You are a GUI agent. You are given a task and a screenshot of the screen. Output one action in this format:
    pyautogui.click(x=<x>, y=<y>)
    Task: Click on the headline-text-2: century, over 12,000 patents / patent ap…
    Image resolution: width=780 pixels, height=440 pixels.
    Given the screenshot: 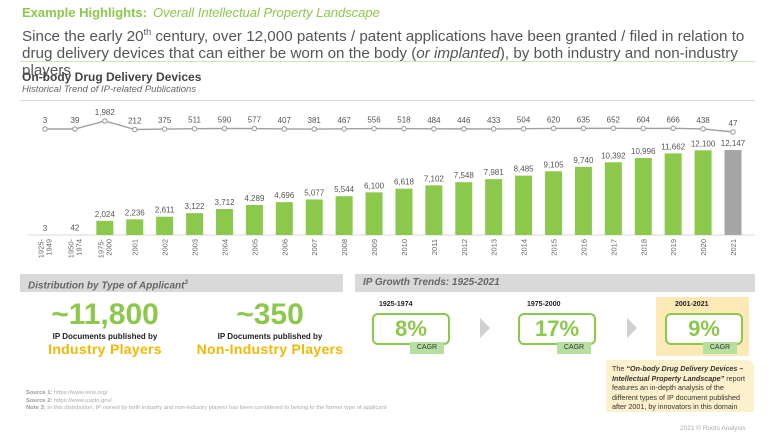 What is the action you would take?
    pyautogui.click(x=383, y=45)
    